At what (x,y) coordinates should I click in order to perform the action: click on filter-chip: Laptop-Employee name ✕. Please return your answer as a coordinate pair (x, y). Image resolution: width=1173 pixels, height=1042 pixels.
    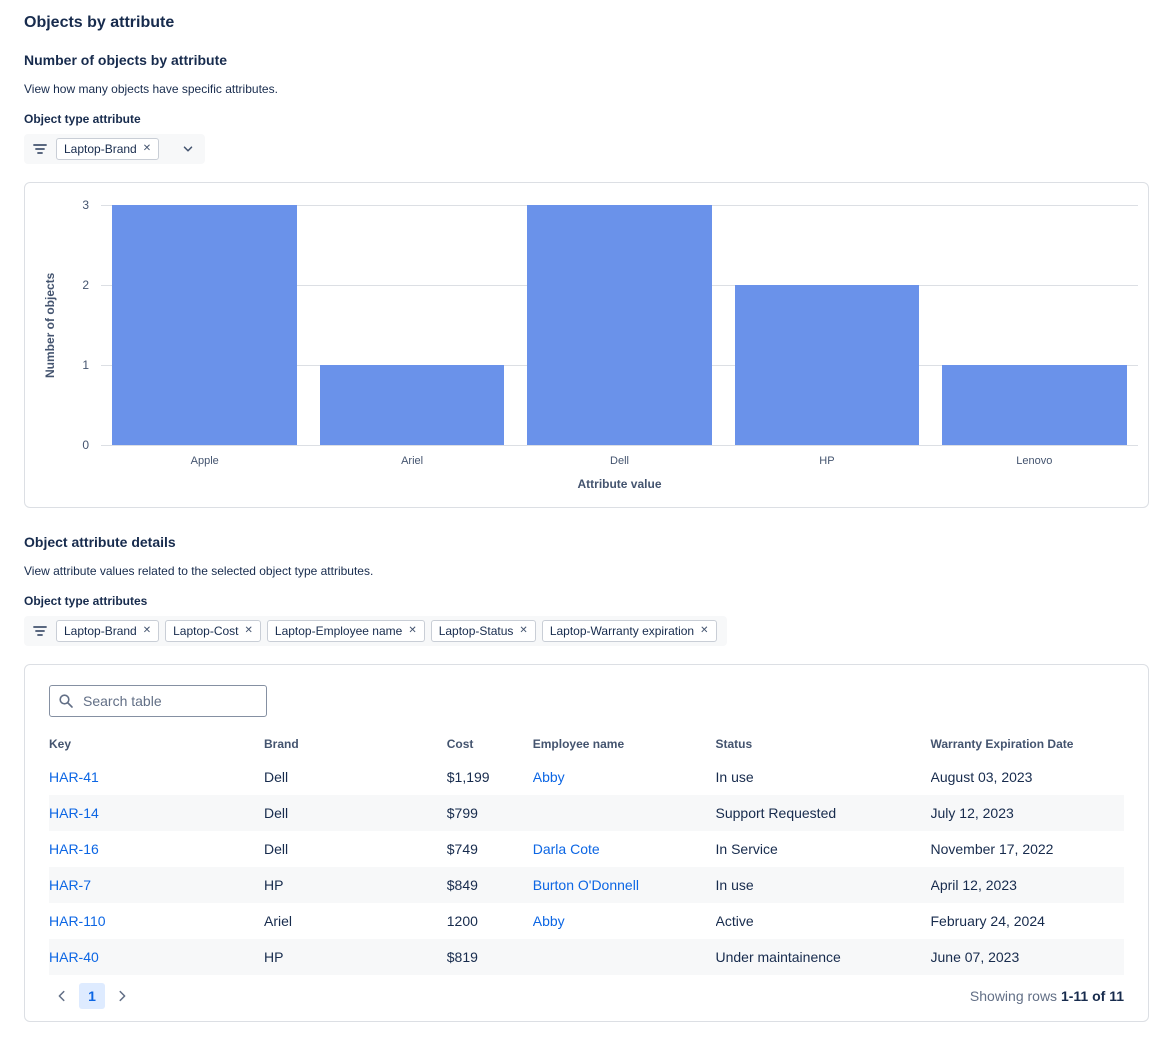
    Looking at the image, I should click on (345, 631).